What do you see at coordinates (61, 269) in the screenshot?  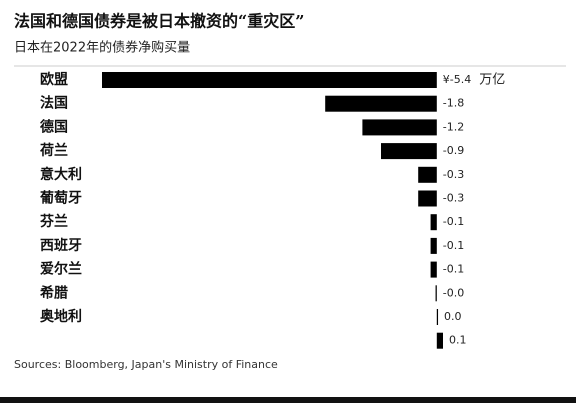 I see `category-label: 爱尔兰` at bounding box center [61, 269].